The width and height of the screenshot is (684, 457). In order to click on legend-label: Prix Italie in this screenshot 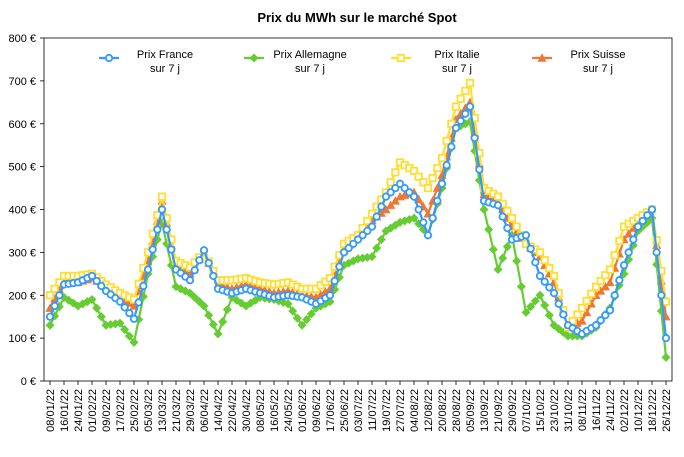, I will do `click(456, 55)`.